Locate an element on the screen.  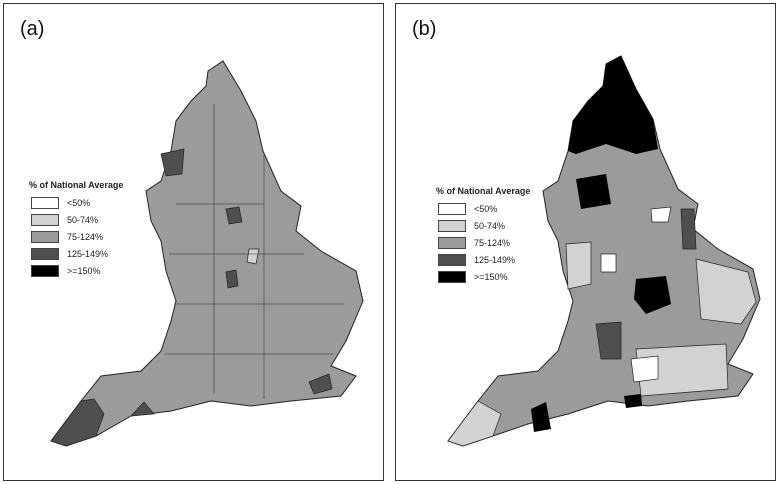
region-midlands is located at coordinates (232, 279).